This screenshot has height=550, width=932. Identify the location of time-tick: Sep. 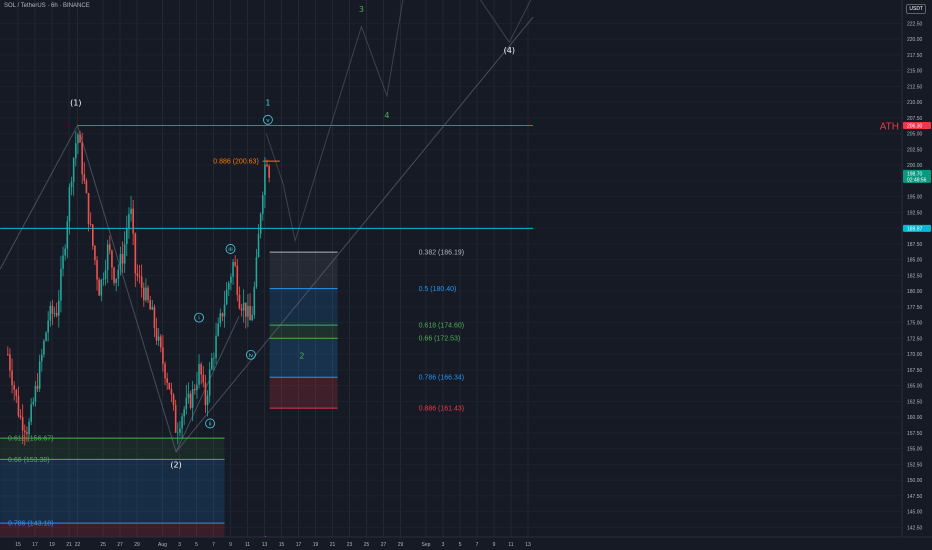
(426, 545).